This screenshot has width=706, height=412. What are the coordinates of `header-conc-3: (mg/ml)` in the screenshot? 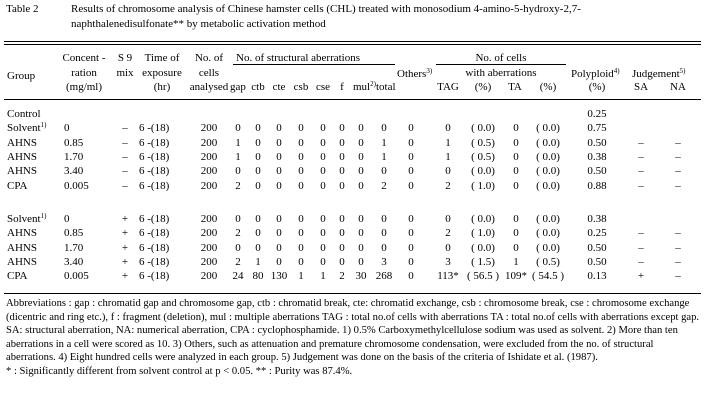 It's located at (84, 87).